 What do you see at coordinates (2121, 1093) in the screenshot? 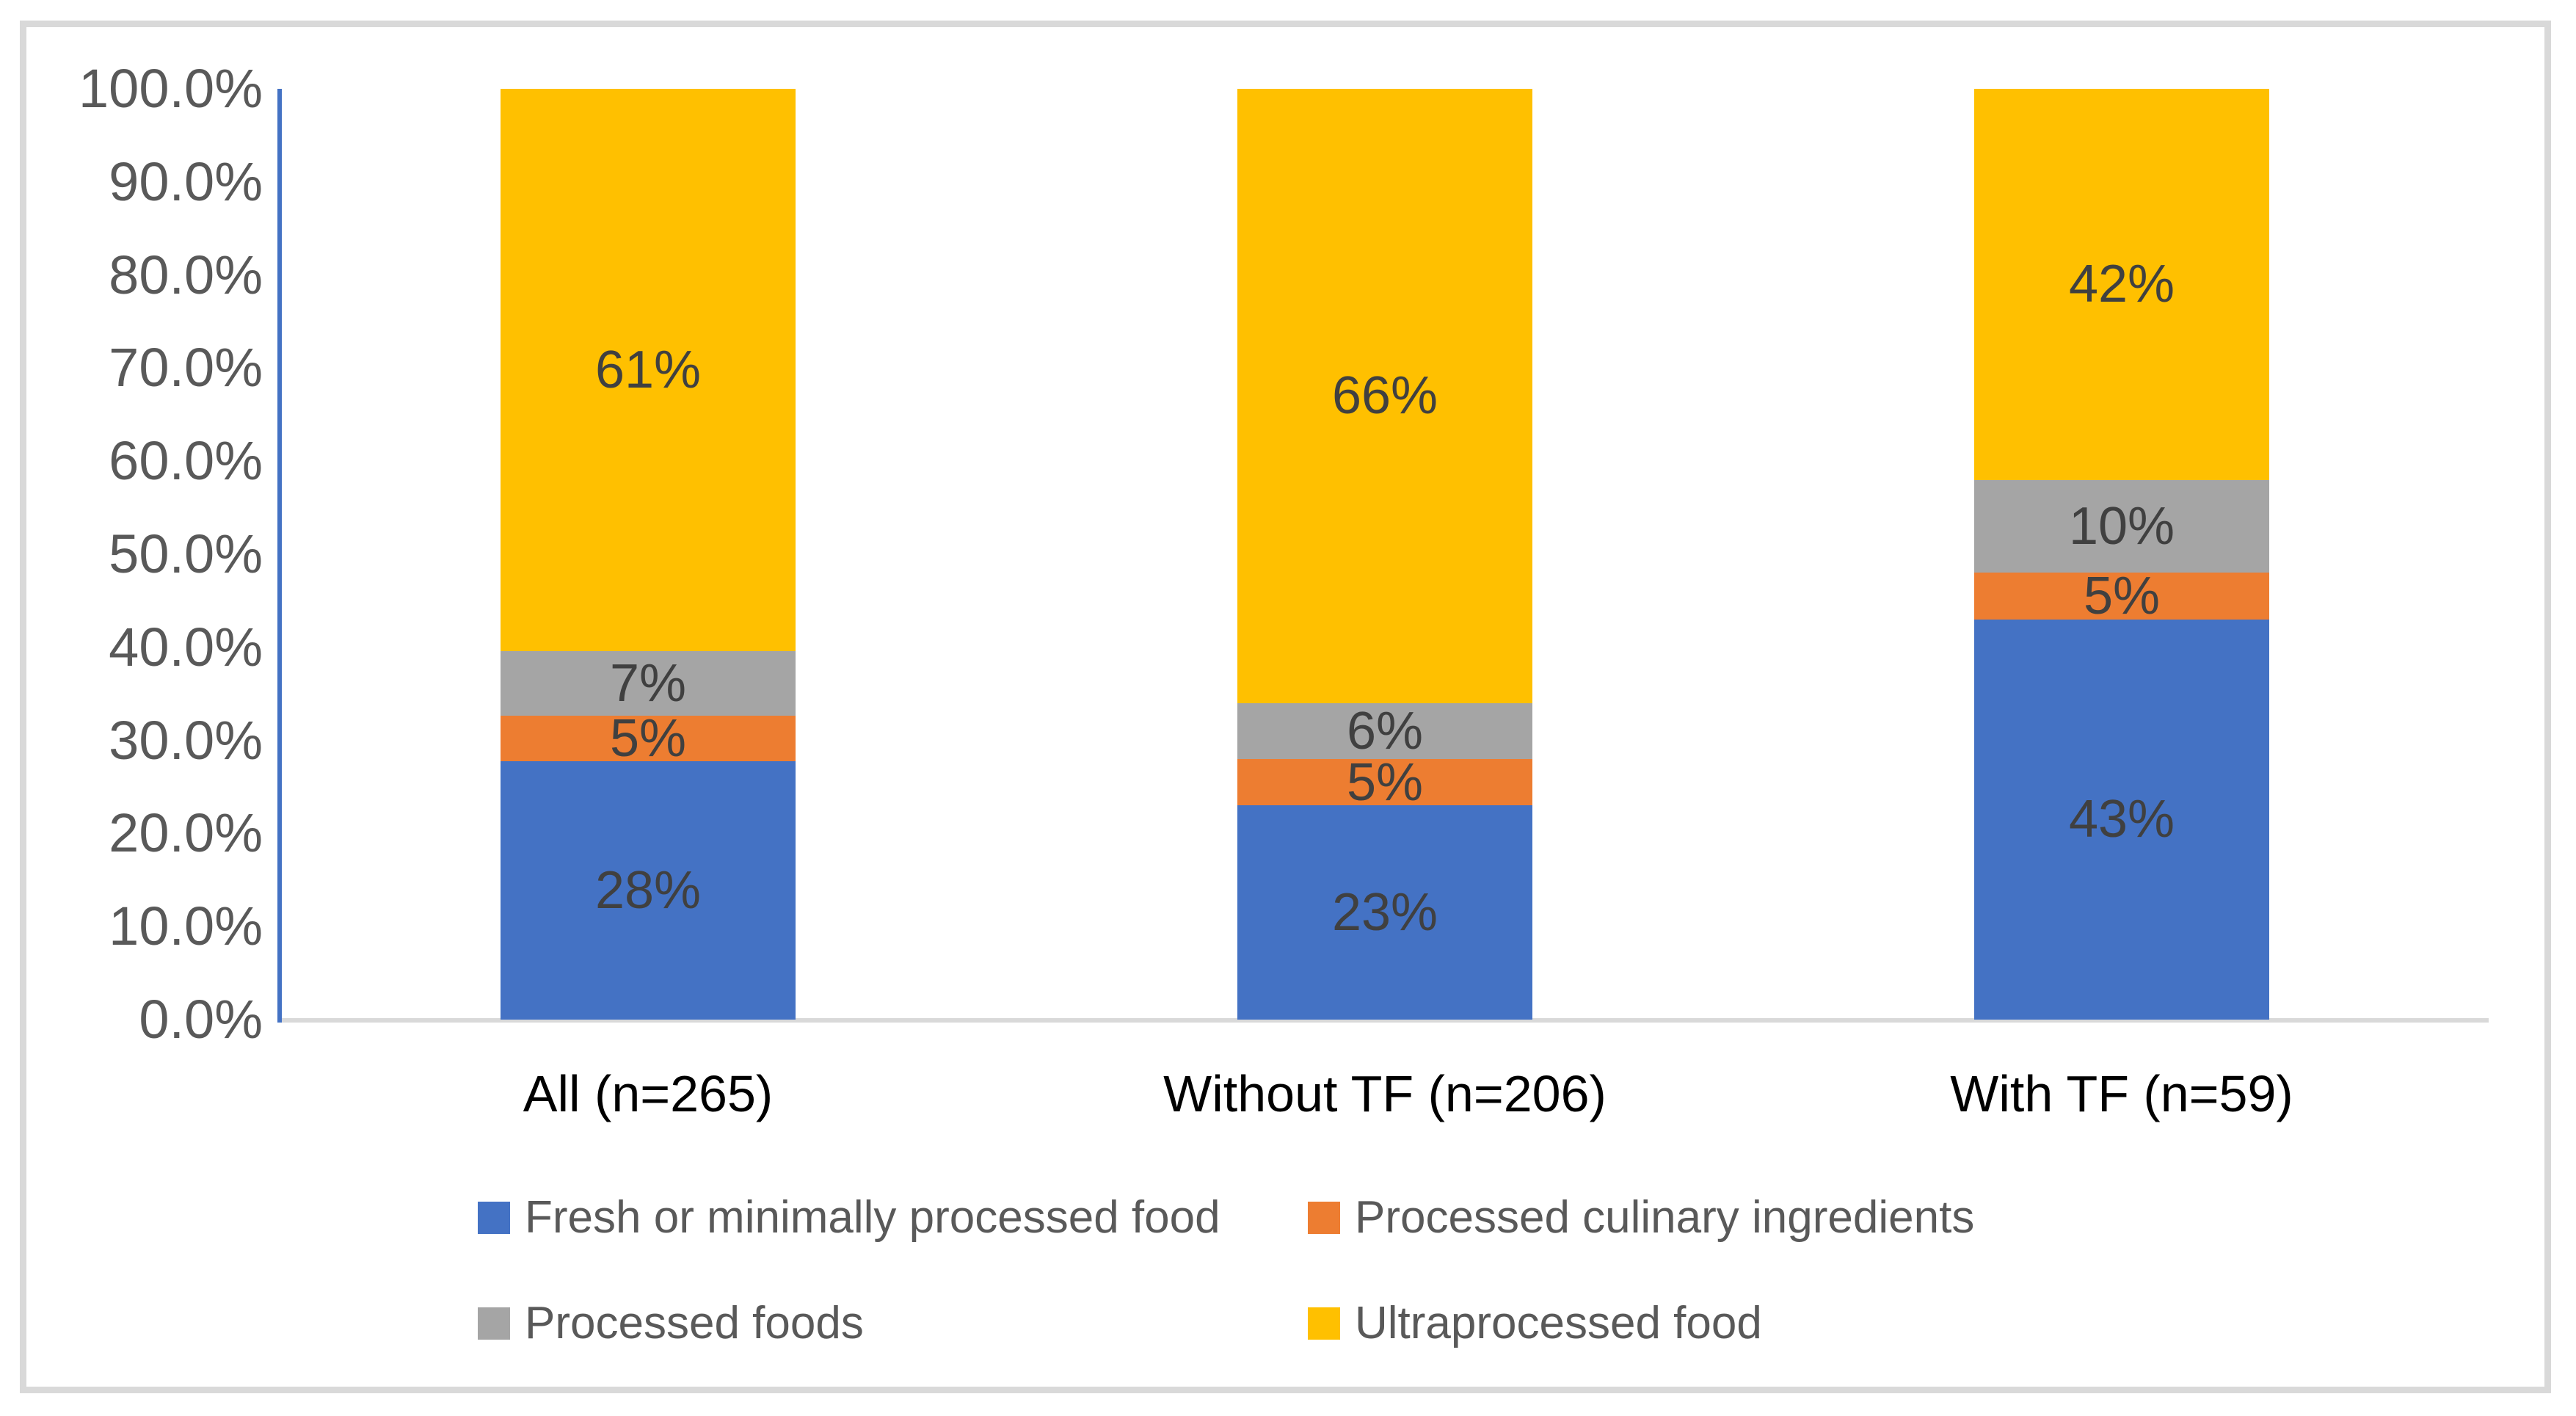
I see `category-label: With TF (n=59)` at bounding box center [2121, 1093].